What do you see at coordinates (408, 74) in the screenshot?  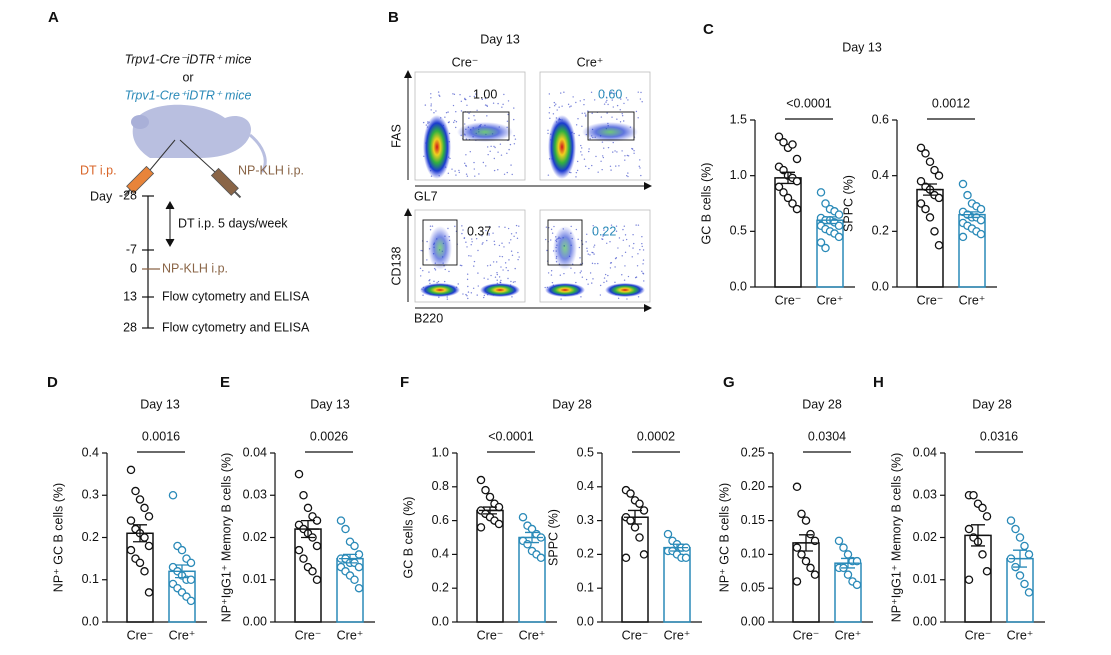 I see `arrowhead` at bounding box center [408, 74].